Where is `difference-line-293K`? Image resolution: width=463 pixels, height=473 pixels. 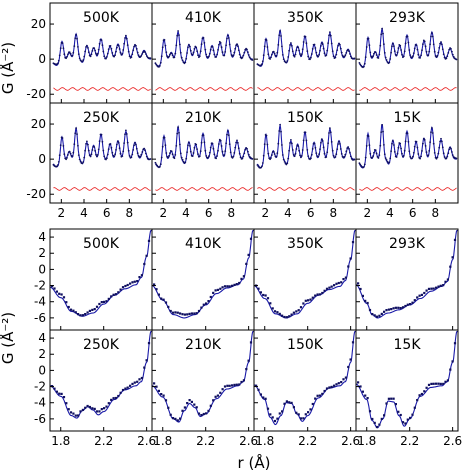
difference-line-293K is located at coordinates (408, 89).